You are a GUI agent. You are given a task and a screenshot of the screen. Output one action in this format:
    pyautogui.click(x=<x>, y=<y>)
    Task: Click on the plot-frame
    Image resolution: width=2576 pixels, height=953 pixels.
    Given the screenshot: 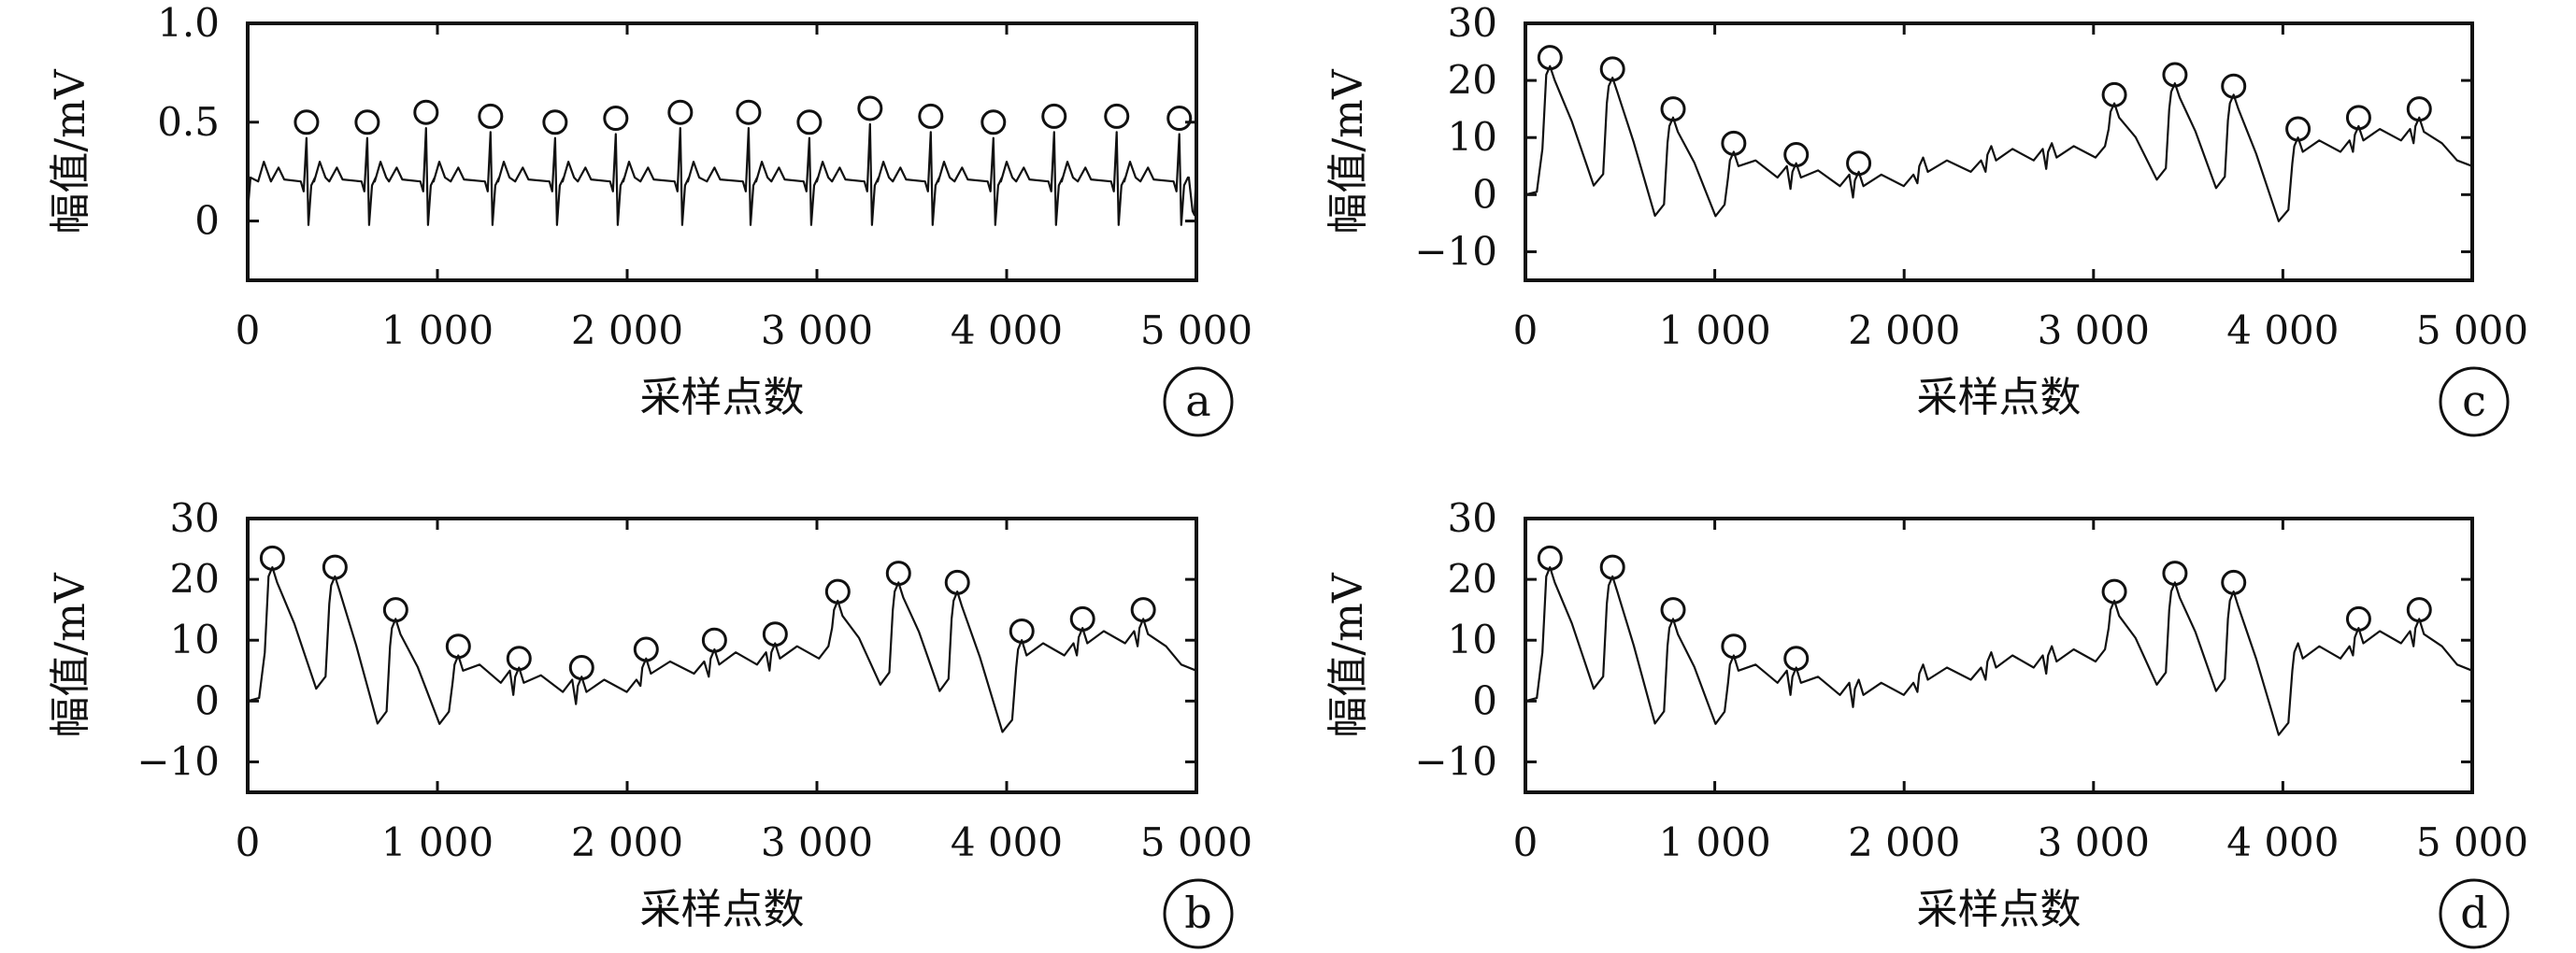 What is the action you would take?
    pyautogui.click(x=722, y=655)
    